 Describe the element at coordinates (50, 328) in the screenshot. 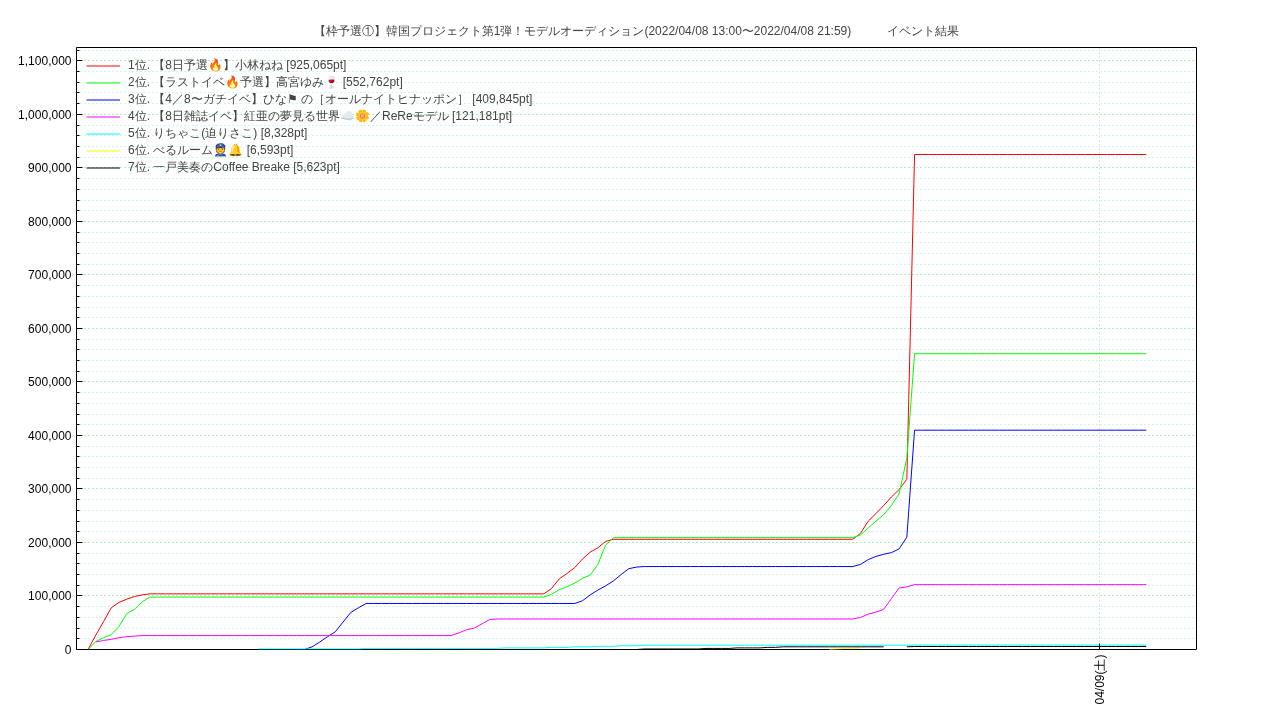

I see `y-tick-label: 600,000` at that location.